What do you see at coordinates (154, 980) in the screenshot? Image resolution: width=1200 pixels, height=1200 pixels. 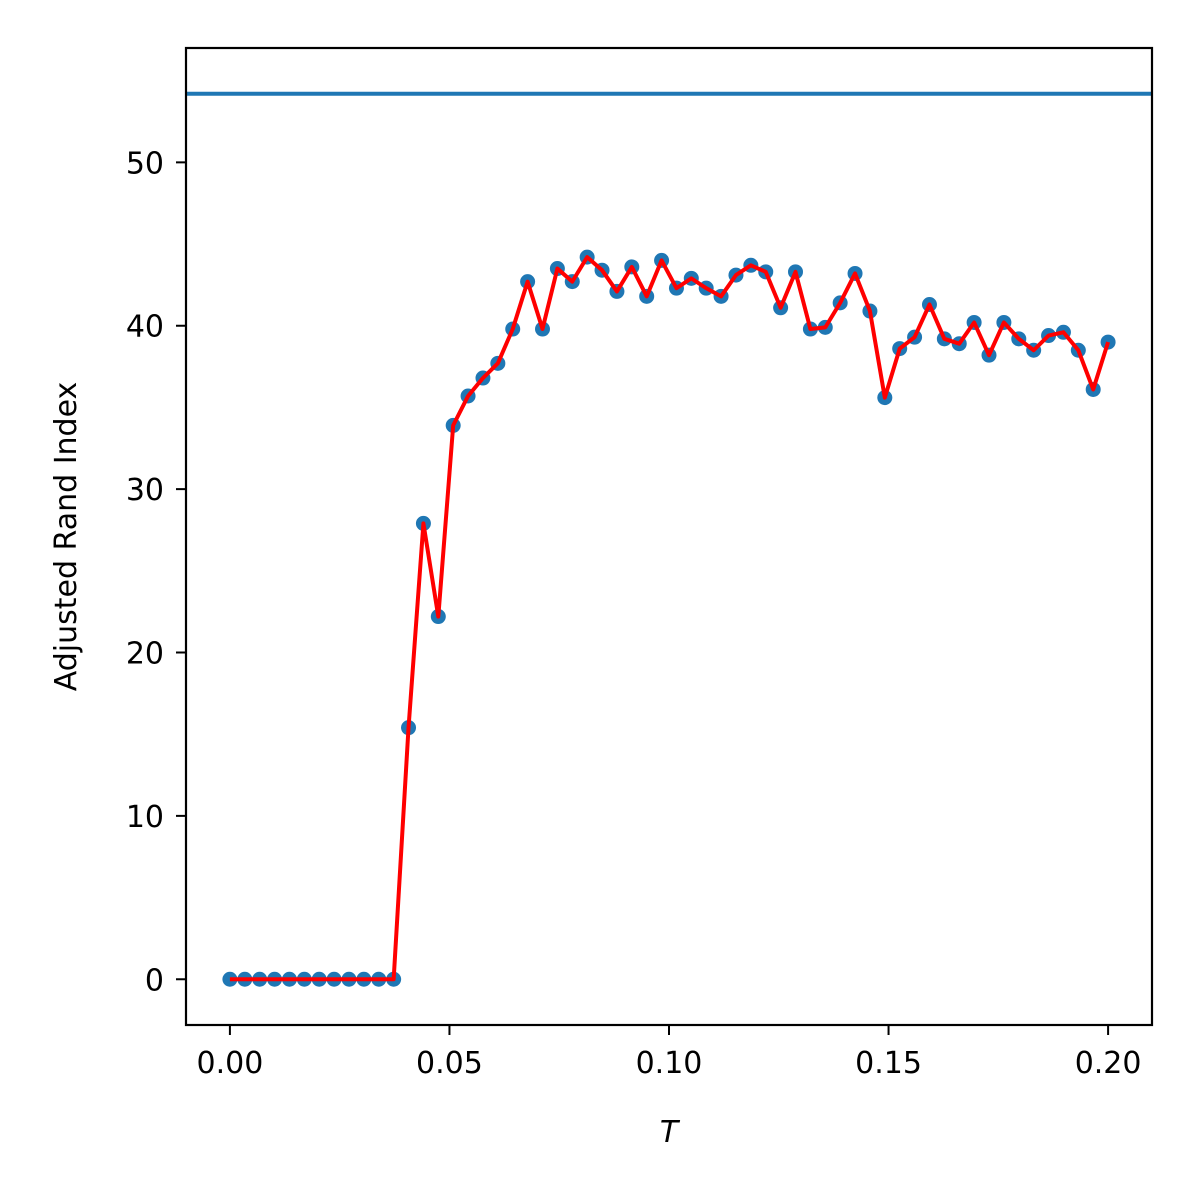 I see `y-tick-label: 0` at bounding box center [154, 980].